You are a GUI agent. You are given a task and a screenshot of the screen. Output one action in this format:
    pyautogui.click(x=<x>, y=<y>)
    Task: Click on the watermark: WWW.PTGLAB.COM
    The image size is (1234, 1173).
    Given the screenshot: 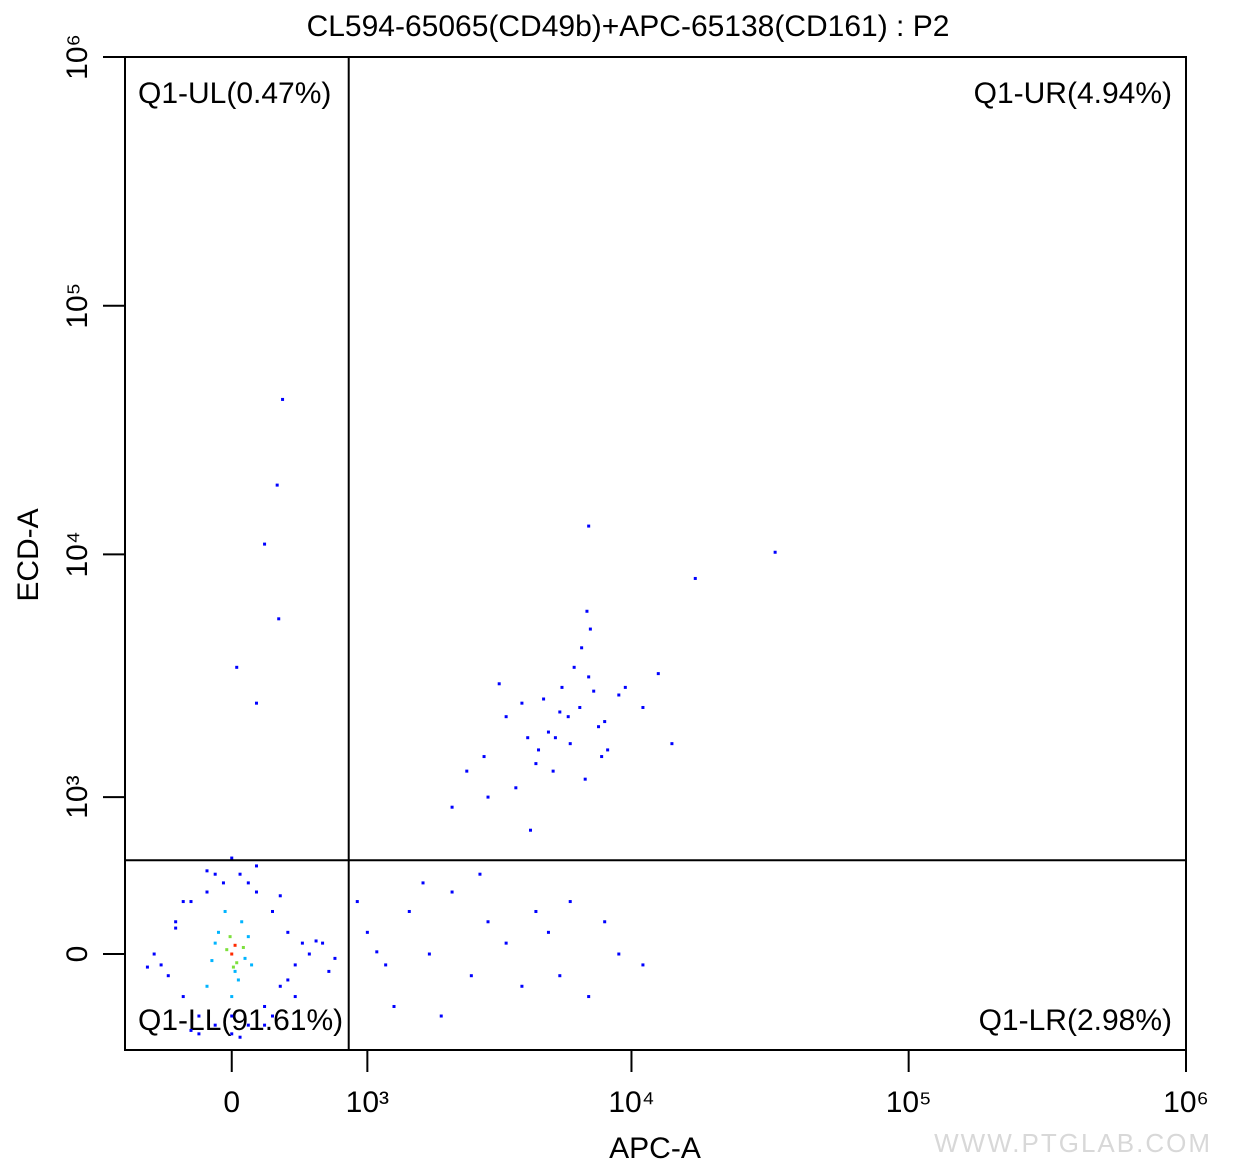 What is the action you would take?
    pyautogui.click(x=1073, y=1143)
    